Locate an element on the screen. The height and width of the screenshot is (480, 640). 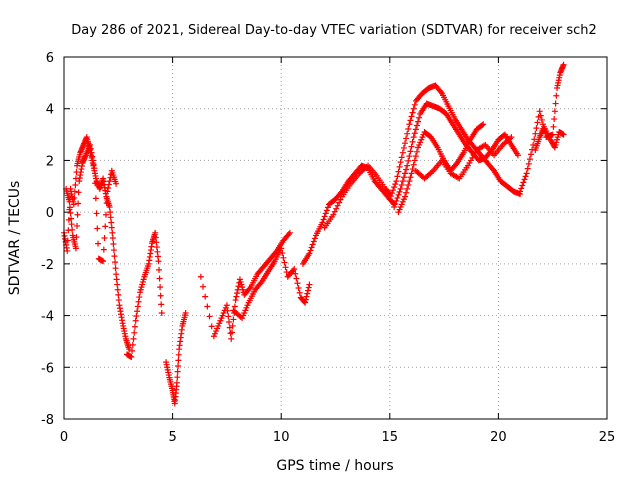
sat-track-c is located at coordinates (144, 294).